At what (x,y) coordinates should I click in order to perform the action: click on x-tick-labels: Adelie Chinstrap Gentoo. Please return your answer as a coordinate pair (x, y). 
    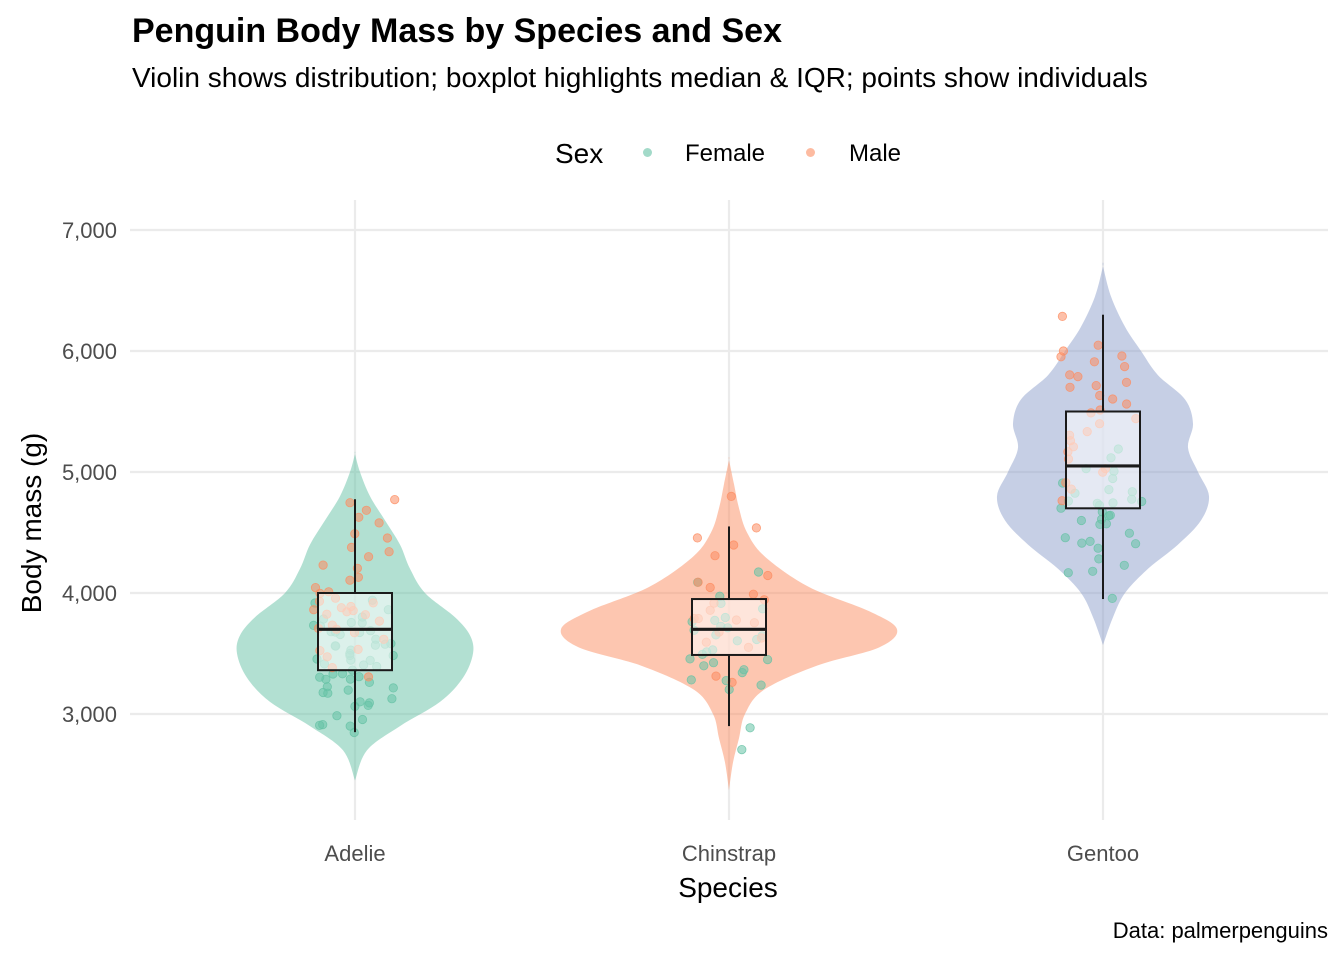
    Looking at the image, I should click on (731, 853).